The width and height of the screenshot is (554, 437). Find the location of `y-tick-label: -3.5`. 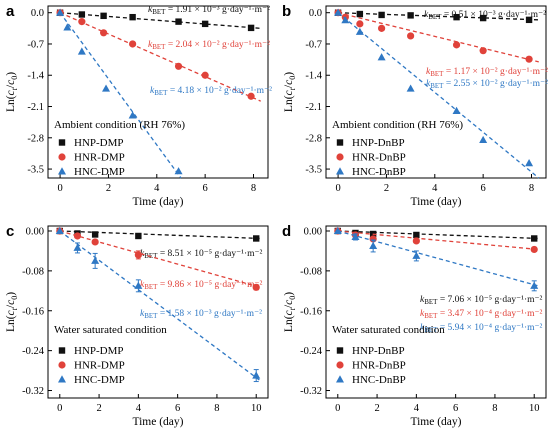

y-tick-label: -3.5 is located at coordinates (313, 170).